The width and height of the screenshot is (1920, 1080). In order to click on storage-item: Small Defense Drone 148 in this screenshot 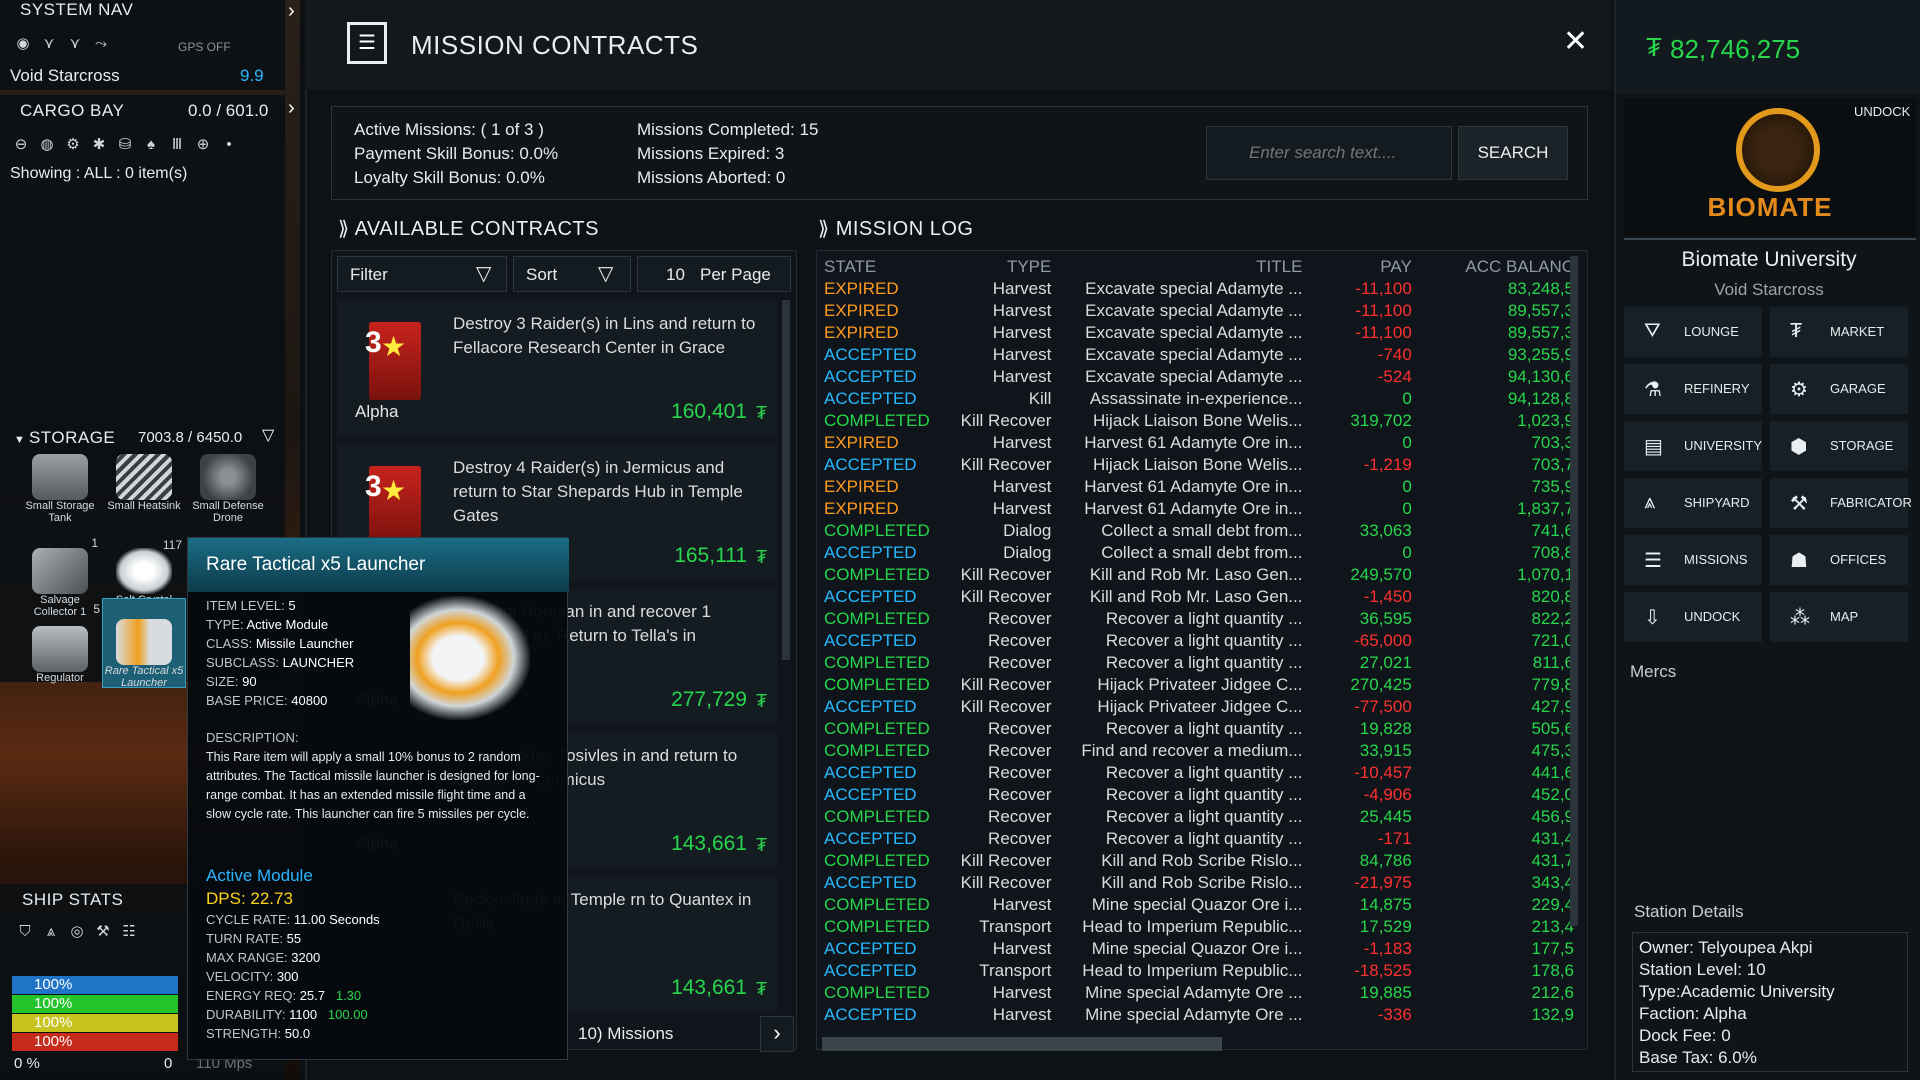, I will do `click(228, 501)`.